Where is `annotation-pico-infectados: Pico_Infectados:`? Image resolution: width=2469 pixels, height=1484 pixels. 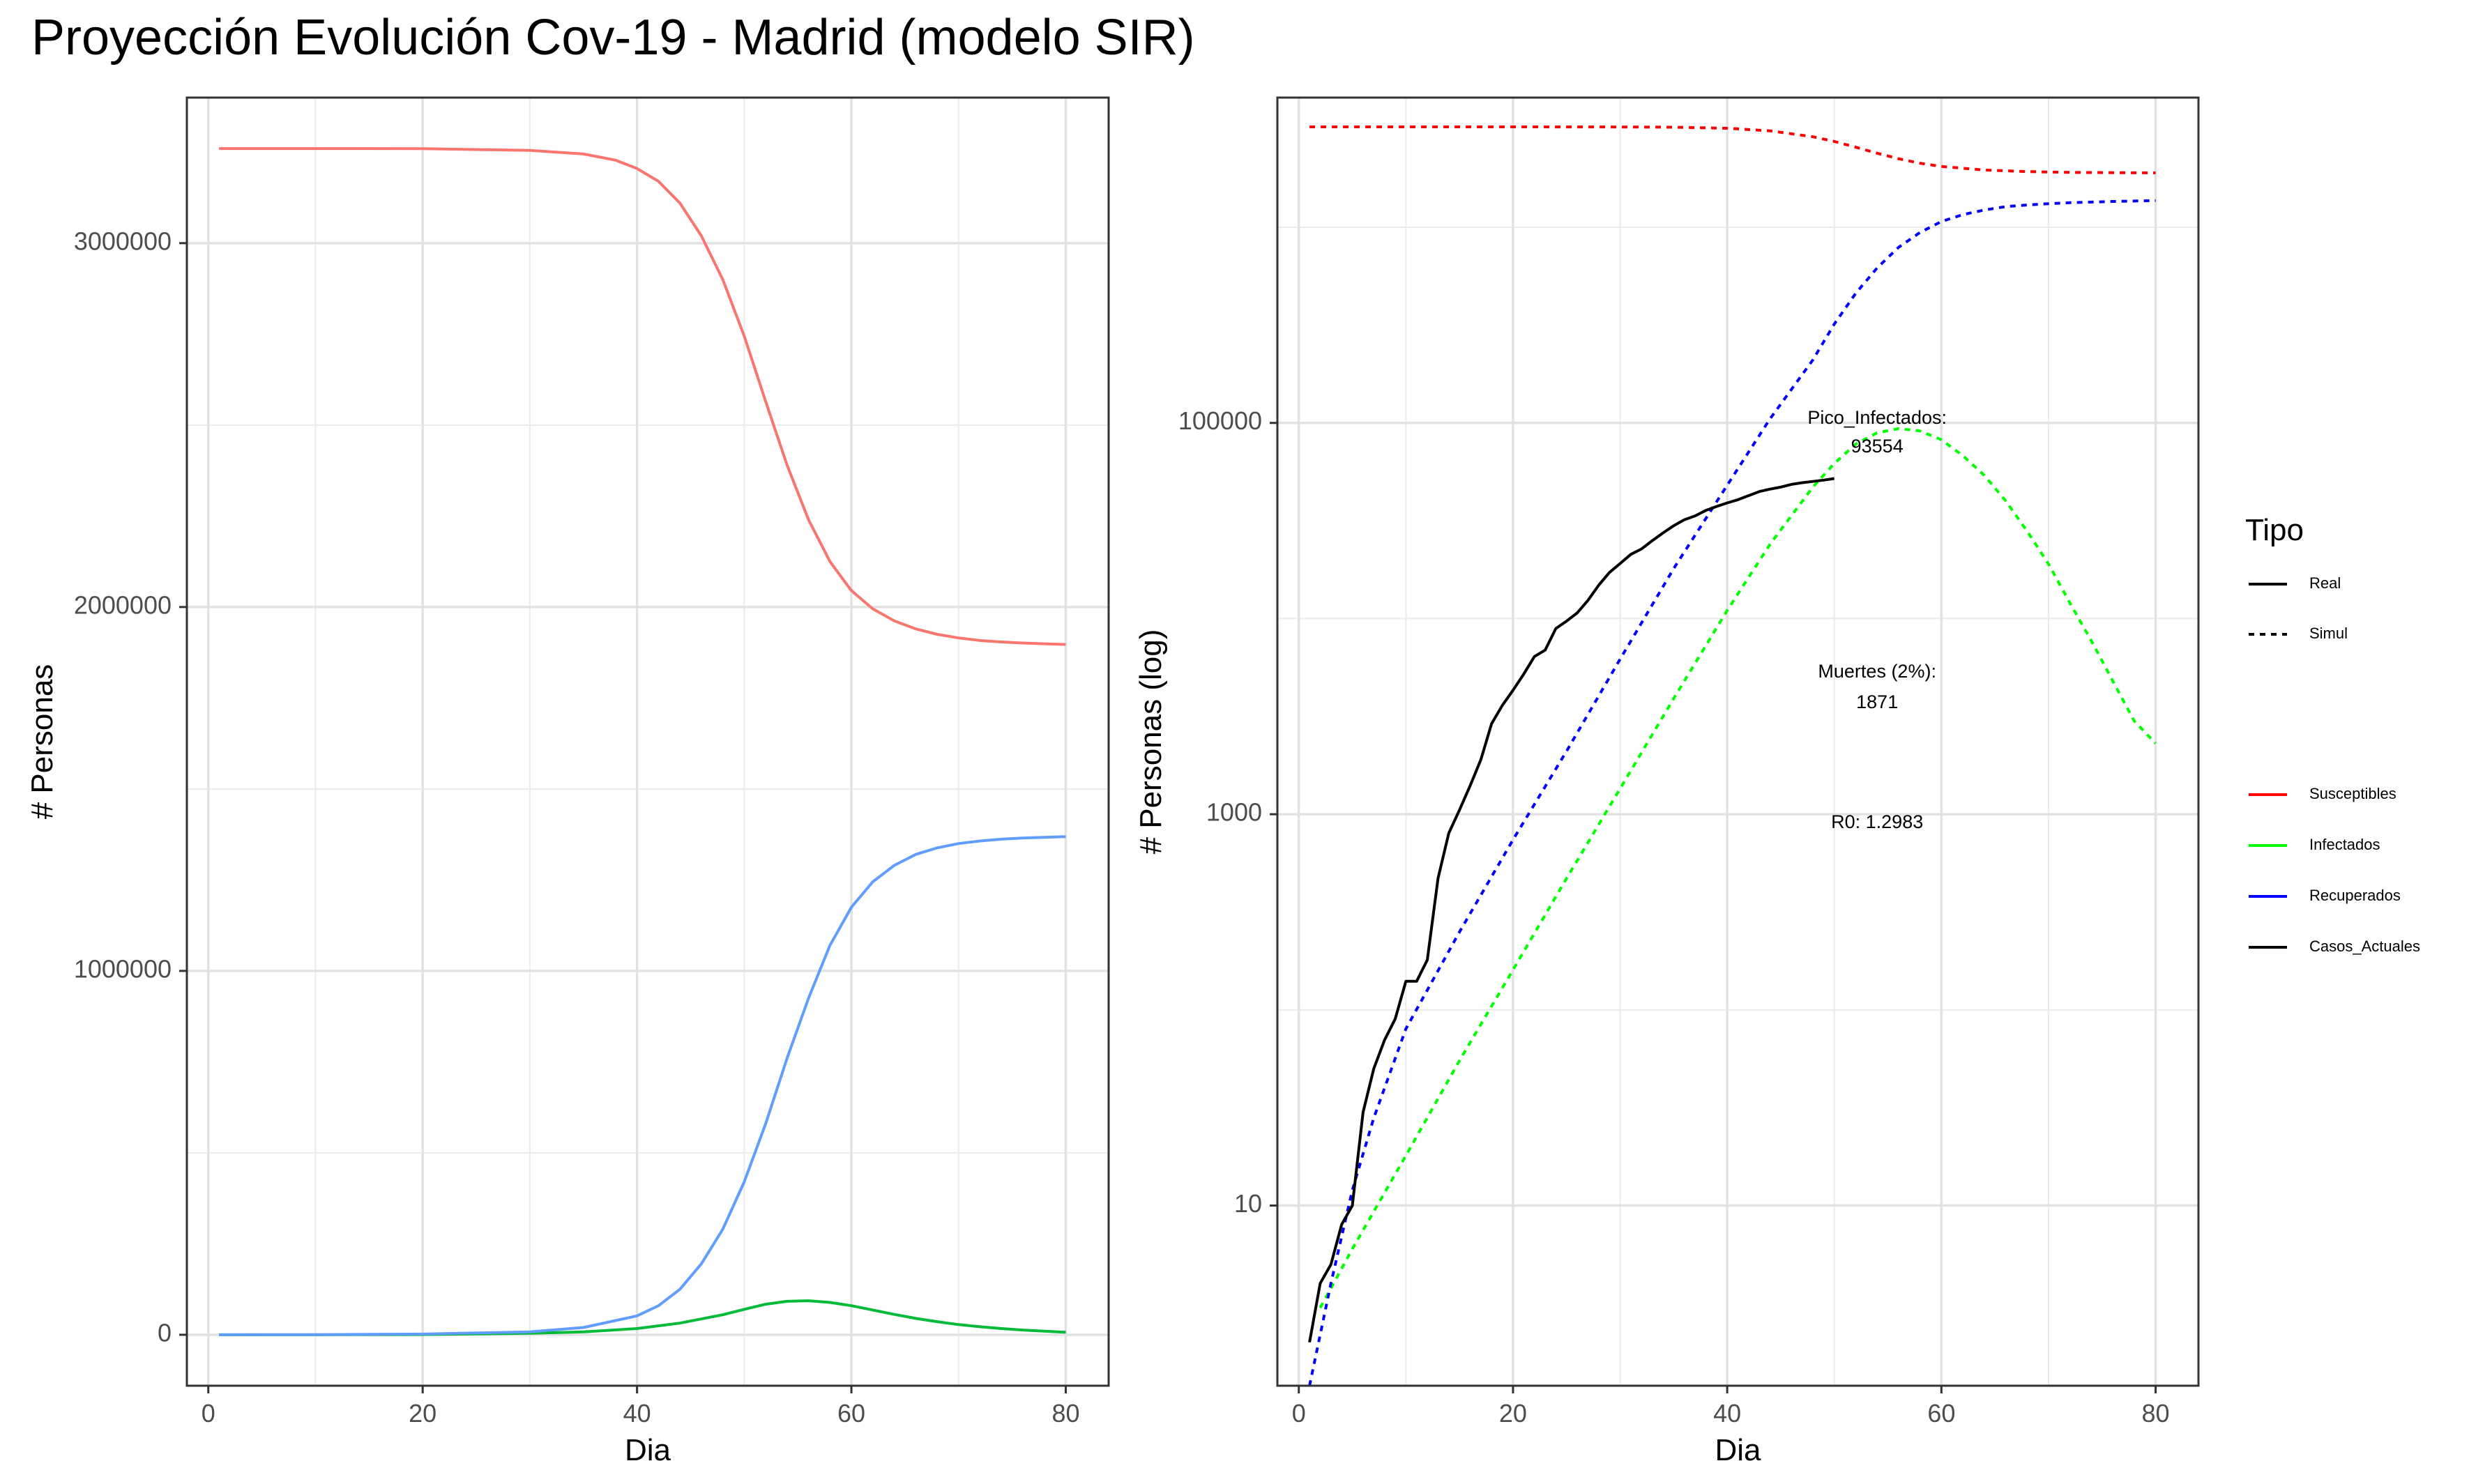
annotation-pico-infectados: Pico_Infectados: is located at coordinates (1877, 417).